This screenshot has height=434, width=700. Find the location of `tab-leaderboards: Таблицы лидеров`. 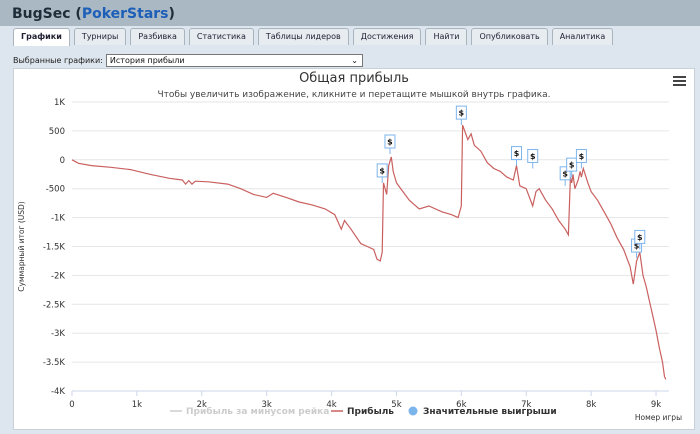

tab-leaderboards: Таблицы лидеров is located at coordinates (303, 36).